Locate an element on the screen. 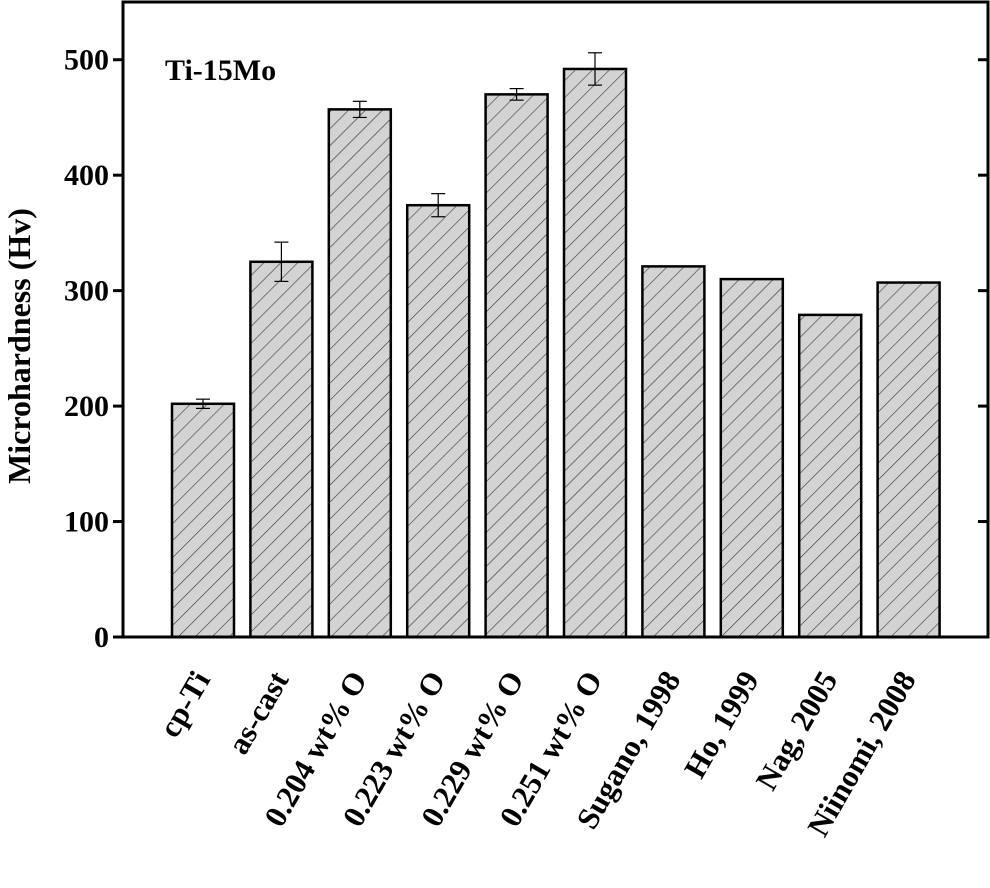  x-tick-label: as-cast is located at coordinates (257, 712).